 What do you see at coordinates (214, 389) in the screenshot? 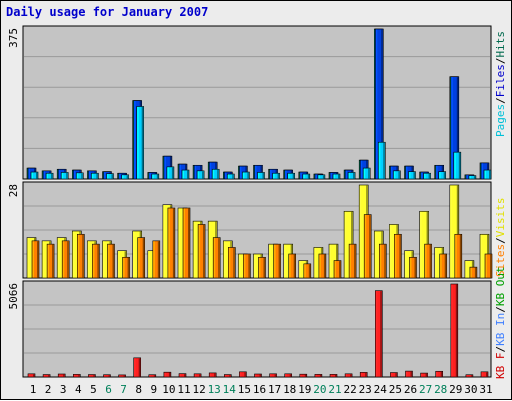
I see `x-tick-label: 13` at bounding box center [214, 389].